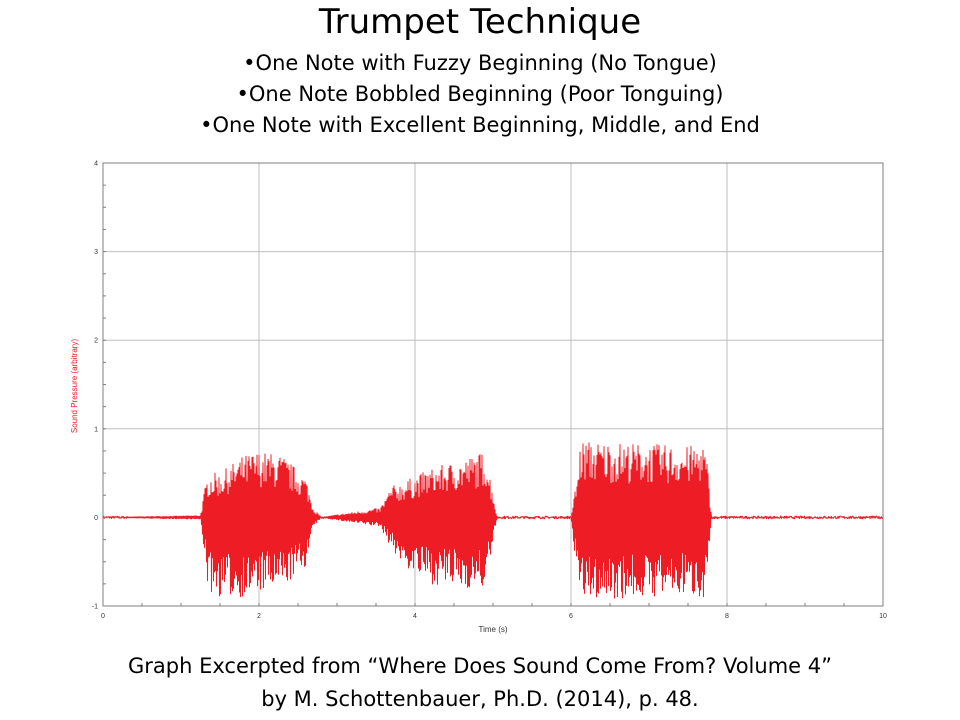  What do you see at coordinates (492, 629) in the screenshot?
I see `x-axis-label: Time (s)` at bounding box center [492, 629].